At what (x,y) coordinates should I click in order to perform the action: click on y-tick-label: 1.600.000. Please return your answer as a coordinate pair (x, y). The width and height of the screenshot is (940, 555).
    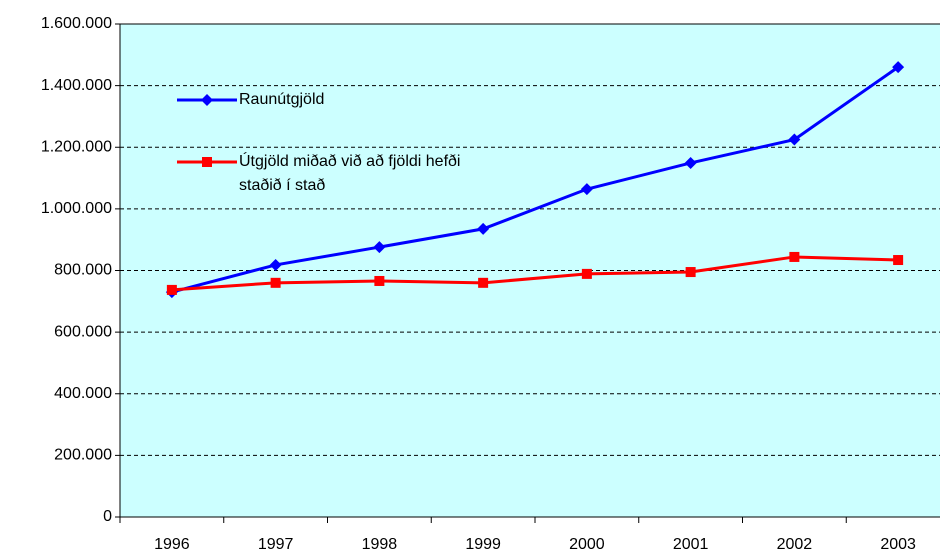
    Looking at the image, I should click on (76, 23).